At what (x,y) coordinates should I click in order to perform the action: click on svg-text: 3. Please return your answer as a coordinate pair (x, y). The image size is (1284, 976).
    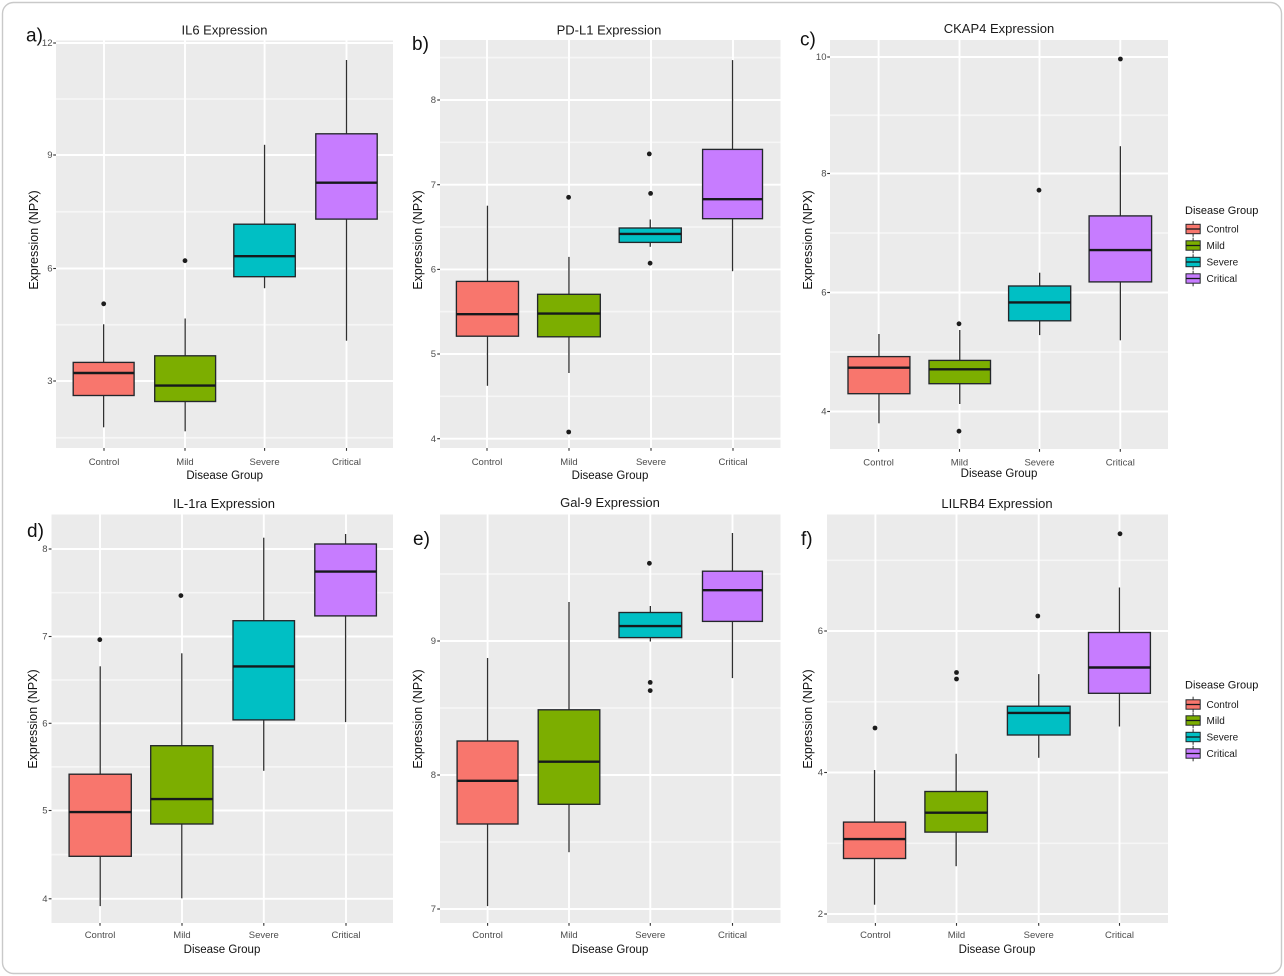
    Looking at the image, I should click on (49, 381).